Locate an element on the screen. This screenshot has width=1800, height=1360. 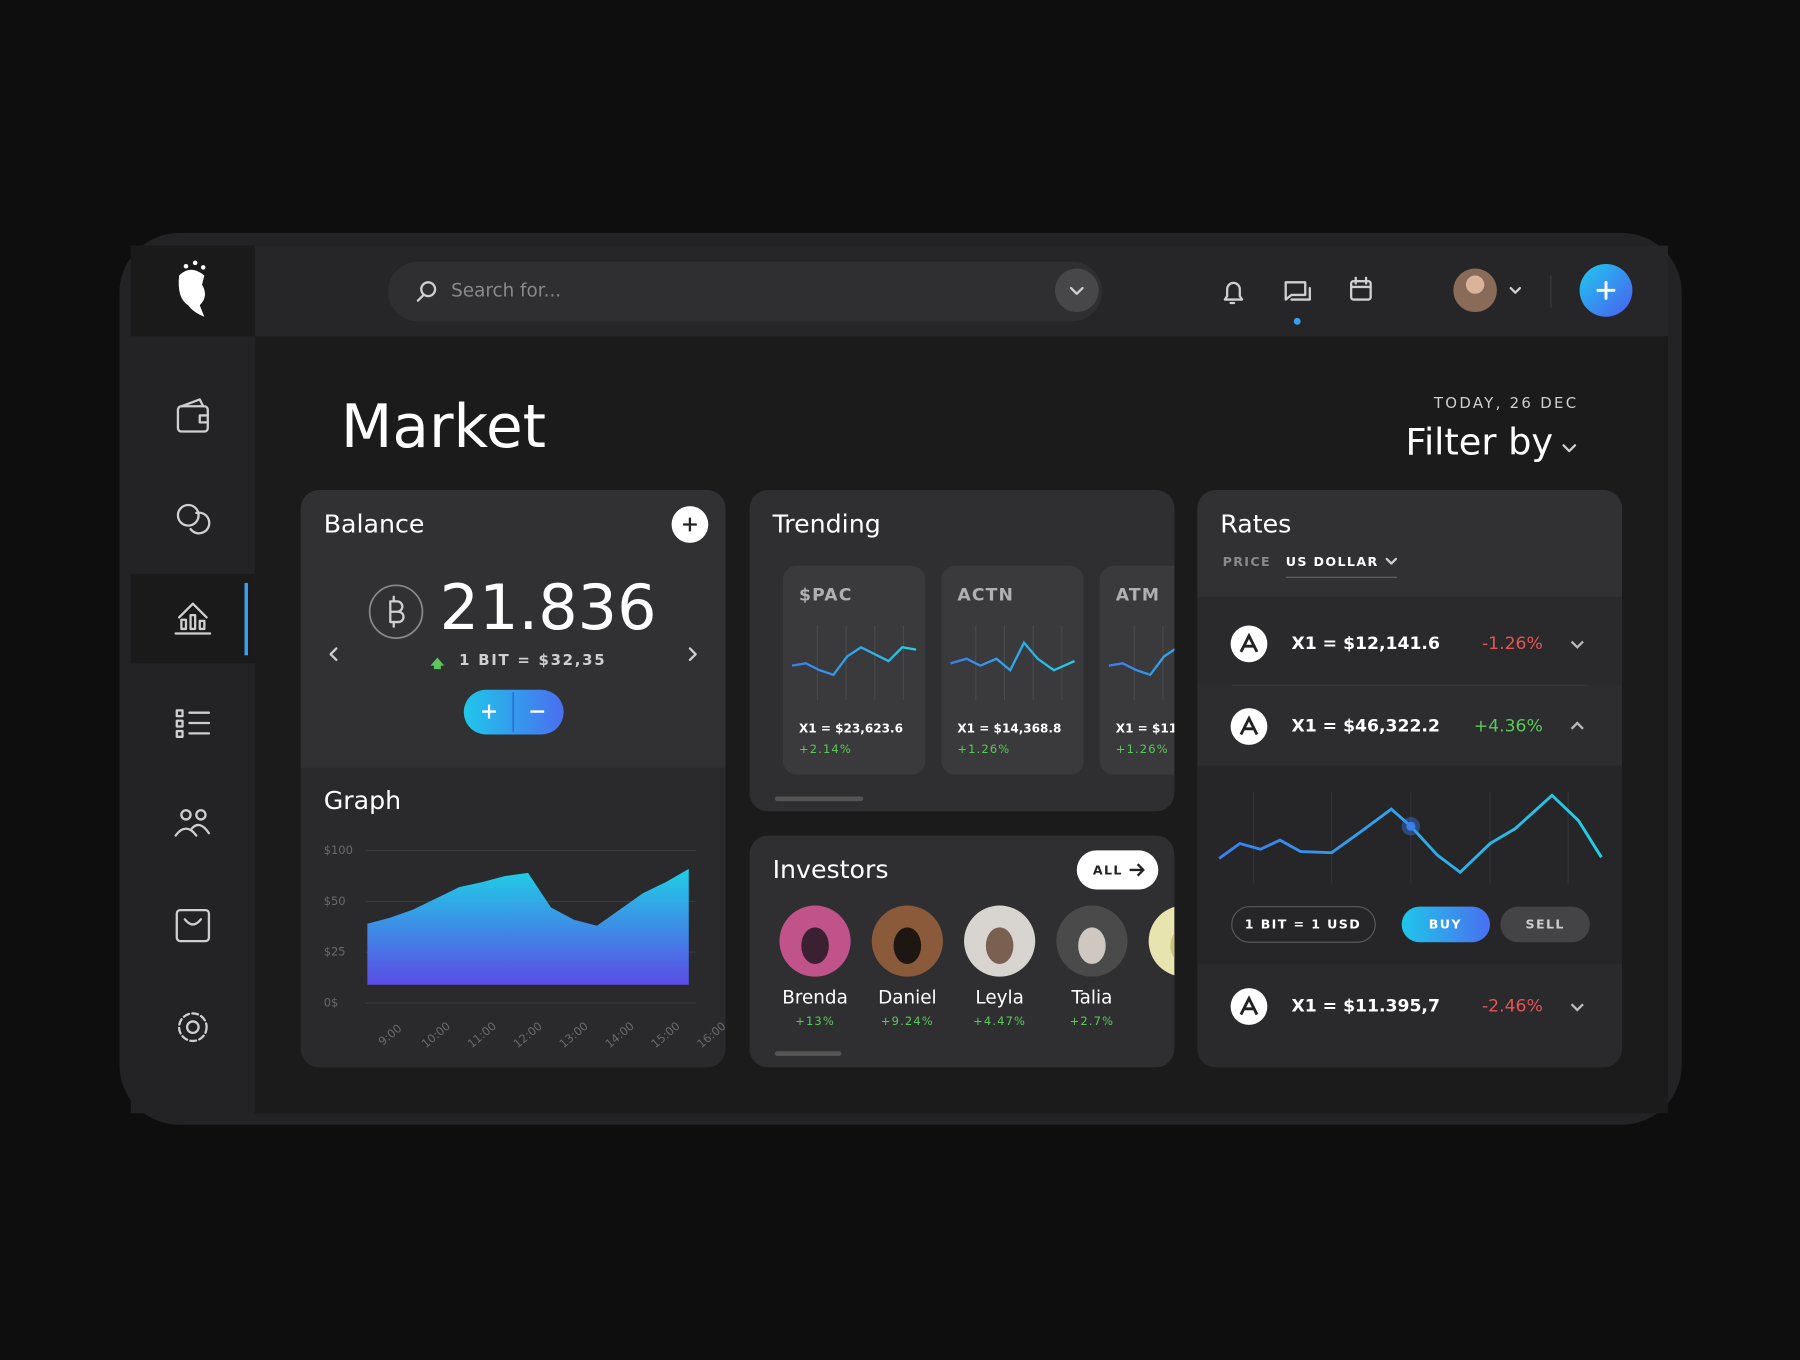
sell-label: SELL is located at coordinates (1545, 924).